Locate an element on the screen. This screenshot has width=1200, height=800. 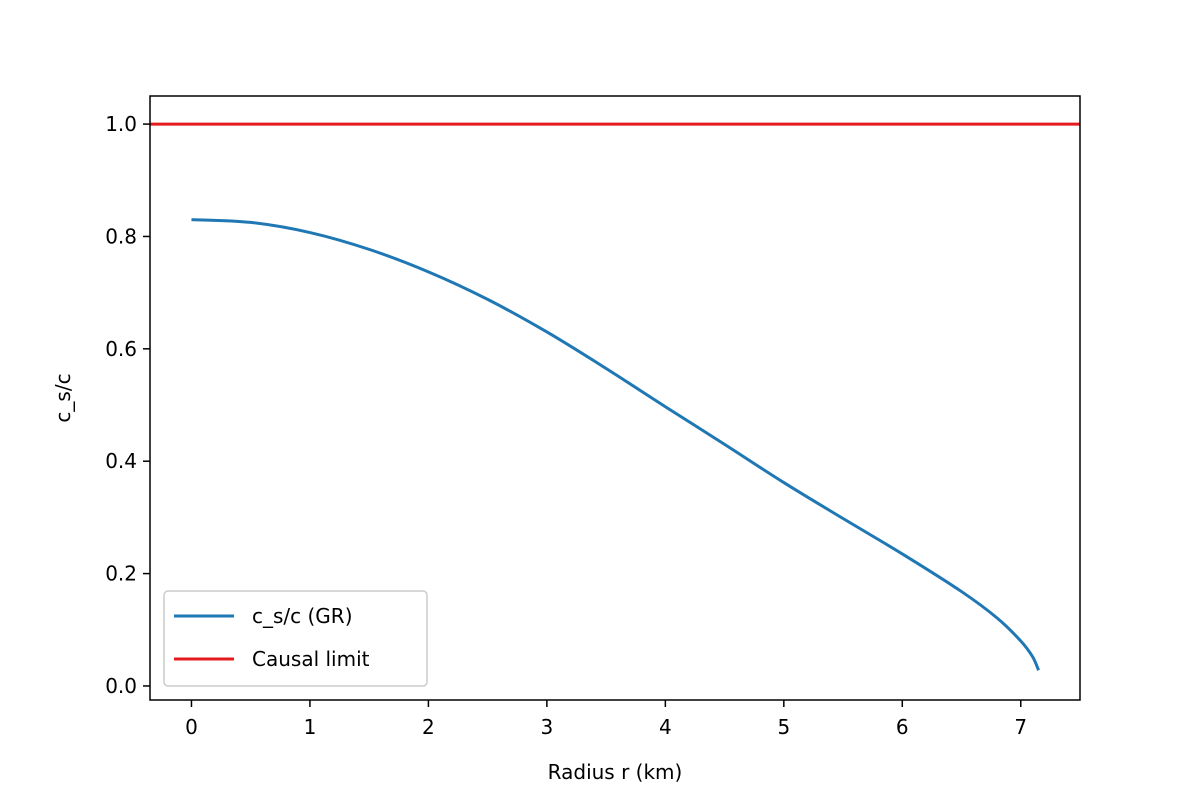
legend-label: Causal limit is located at coordinates (311, 659).